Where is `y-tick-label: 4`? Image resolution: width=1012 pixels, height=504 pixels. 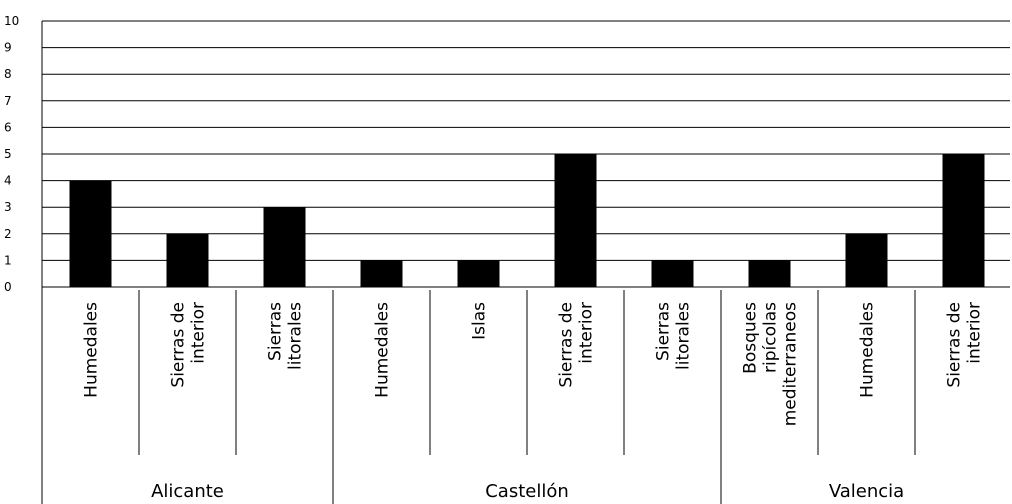 y-tick-label: 4 is located at coordinates (8, 181).